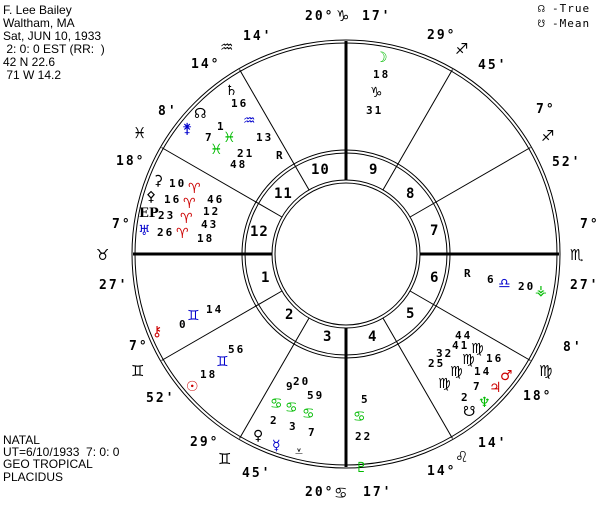 The image size is (610, 509). What do you see at coordinates (236, 349) in the screenshot?
I see `planet-minutes: 56` at bounding box center [236, 349].